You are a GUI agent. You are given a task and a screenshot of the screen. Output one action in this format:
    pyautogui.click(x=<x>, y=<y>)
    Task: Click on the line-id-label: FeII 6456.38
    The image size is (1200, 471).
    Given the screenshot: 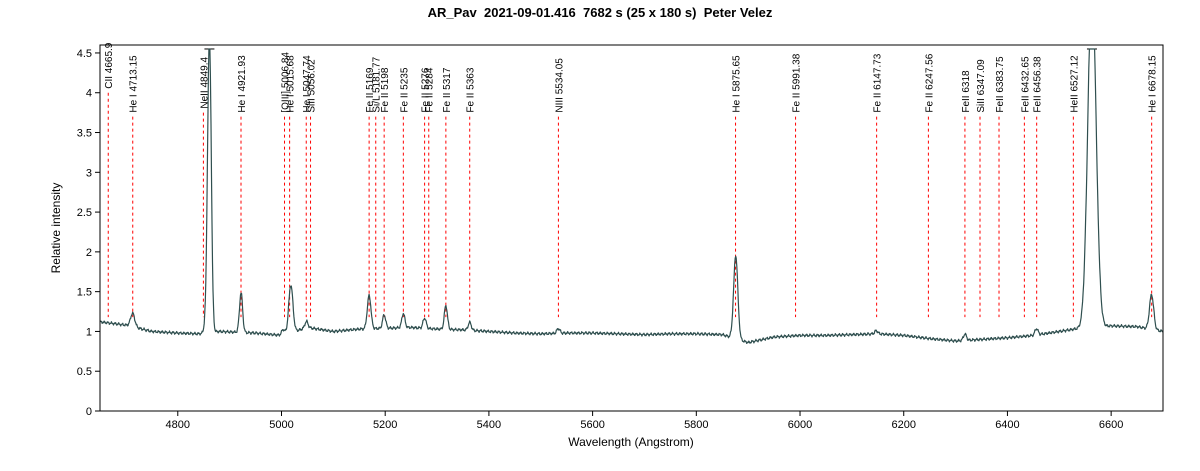 What is the action you would take?
    pyautogui.click(x=1038, y=84)
    